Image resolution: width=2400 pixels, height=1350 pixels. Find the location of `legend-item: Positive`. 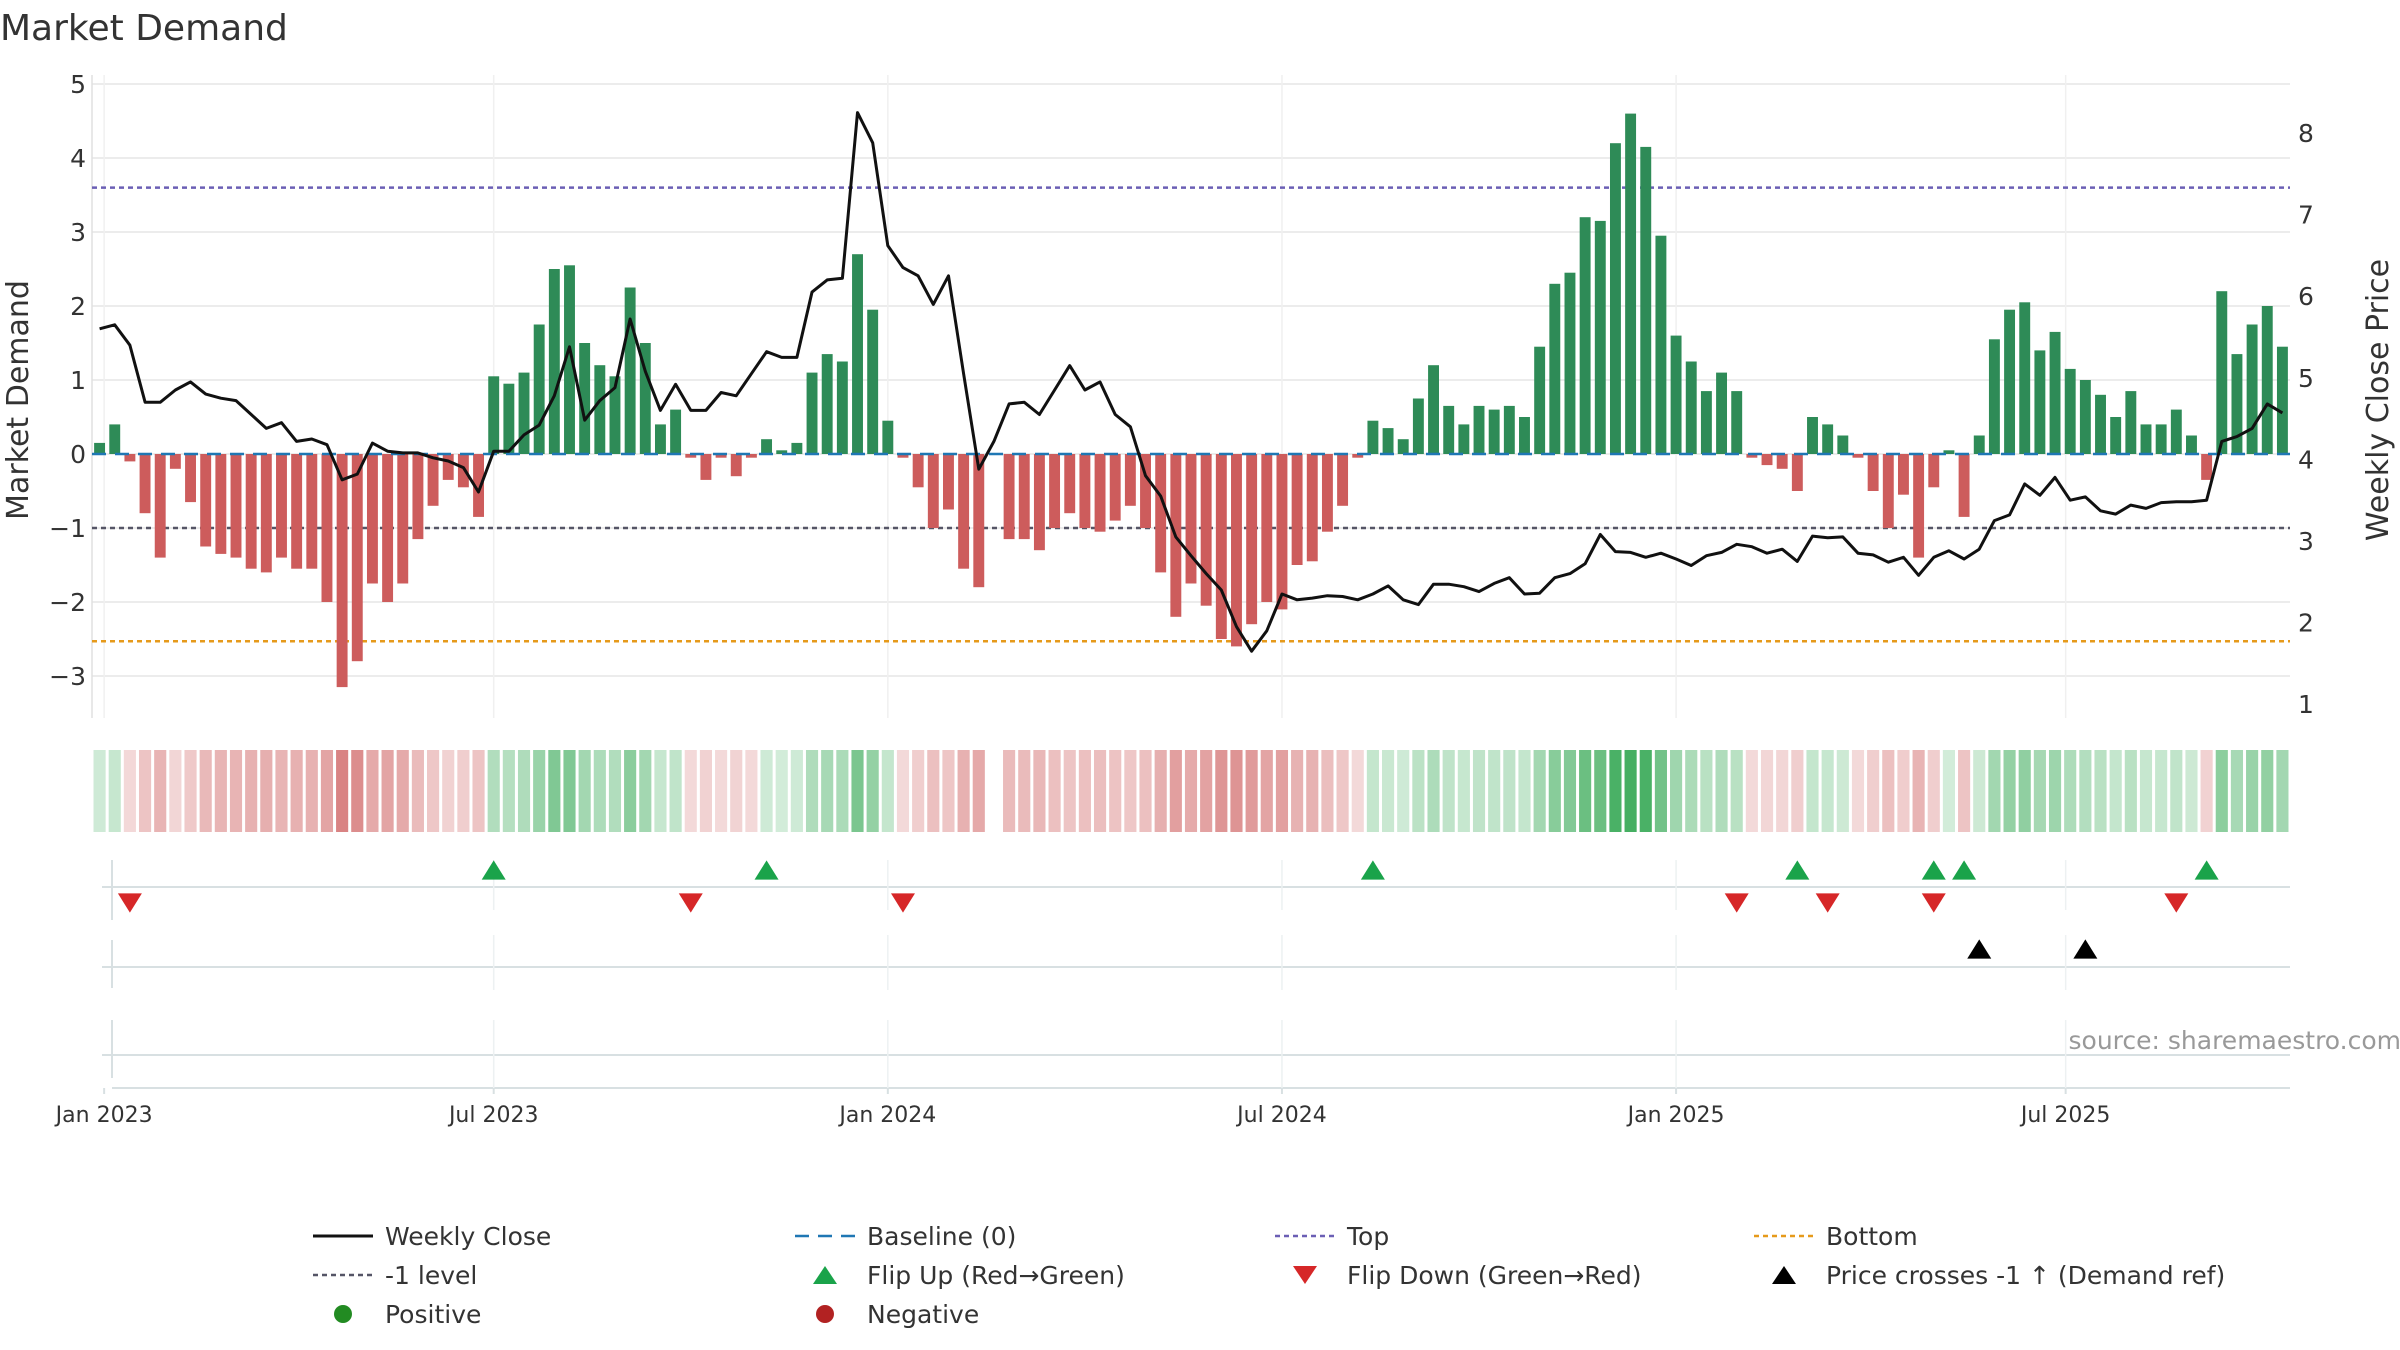

legend-item: Positive is located at coordinates (407, 1314).